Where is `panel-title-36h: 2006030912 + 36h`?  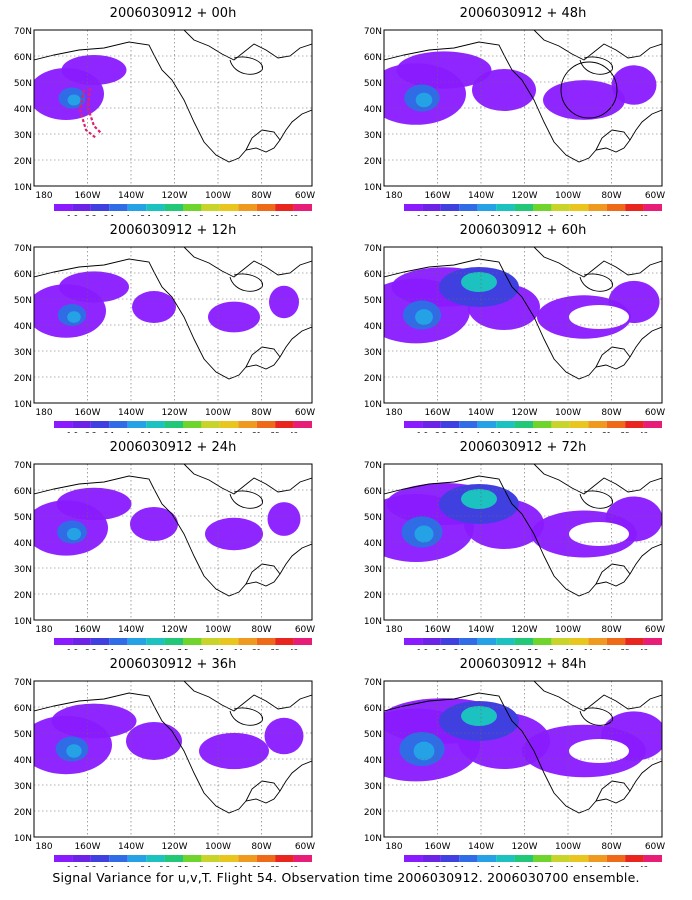 panel-title-36h: 2006030912 + 36h is located at coordinates (173, 664).